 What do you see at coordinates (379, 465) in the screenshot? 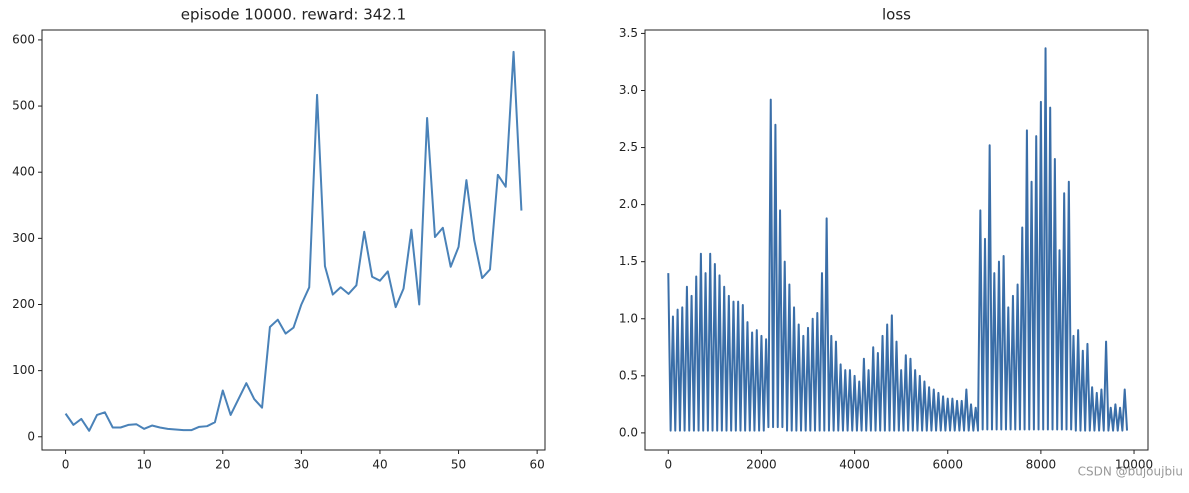
I see `x-tick-label: 40` at bounding box center [379, 465].